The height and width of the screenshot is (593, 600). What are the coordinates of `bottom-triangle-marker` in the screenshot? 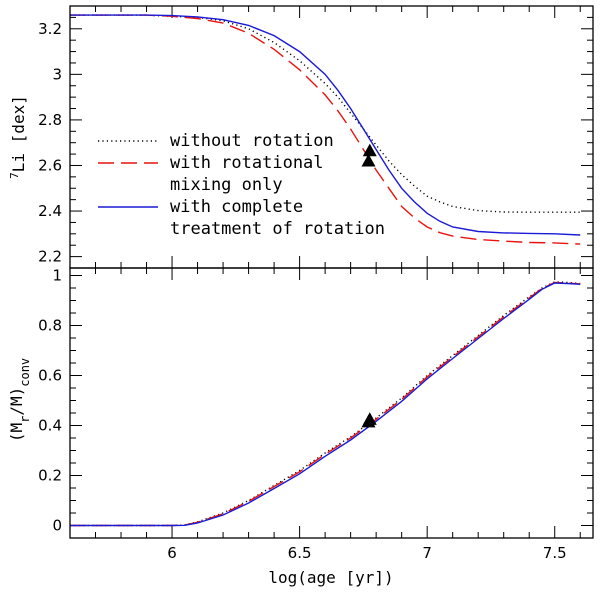 It's located at (368, 421).